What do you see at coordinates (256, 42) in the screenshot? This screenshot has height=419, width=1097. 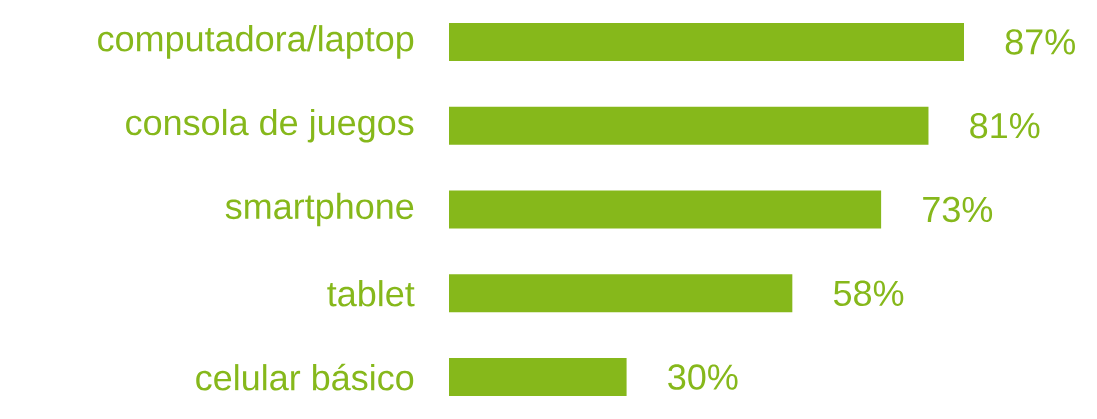 I see `y-tick-label: computadora/laptop` at bounding box center [256, 42].